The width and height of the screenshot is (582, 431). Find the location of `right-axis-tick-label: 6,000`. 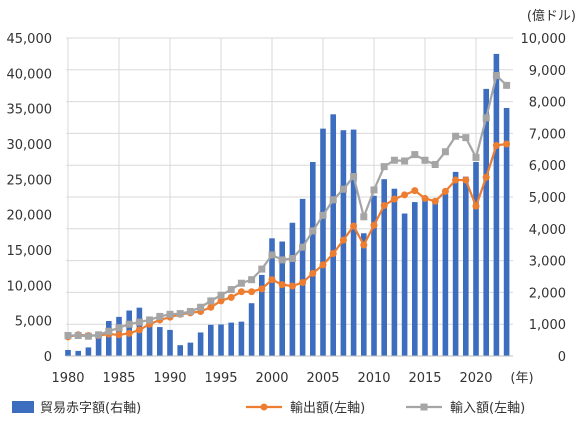

right-axis-tick-label: 6,000 is located at coordinates (547, 166).